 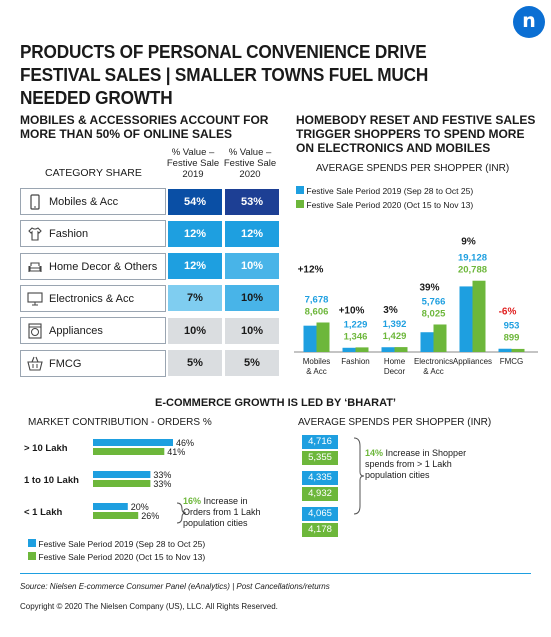 What do you see at coordinates (181, 513) in the screenshot?
I see `orders-bracket` at bounding box center [181, 513].